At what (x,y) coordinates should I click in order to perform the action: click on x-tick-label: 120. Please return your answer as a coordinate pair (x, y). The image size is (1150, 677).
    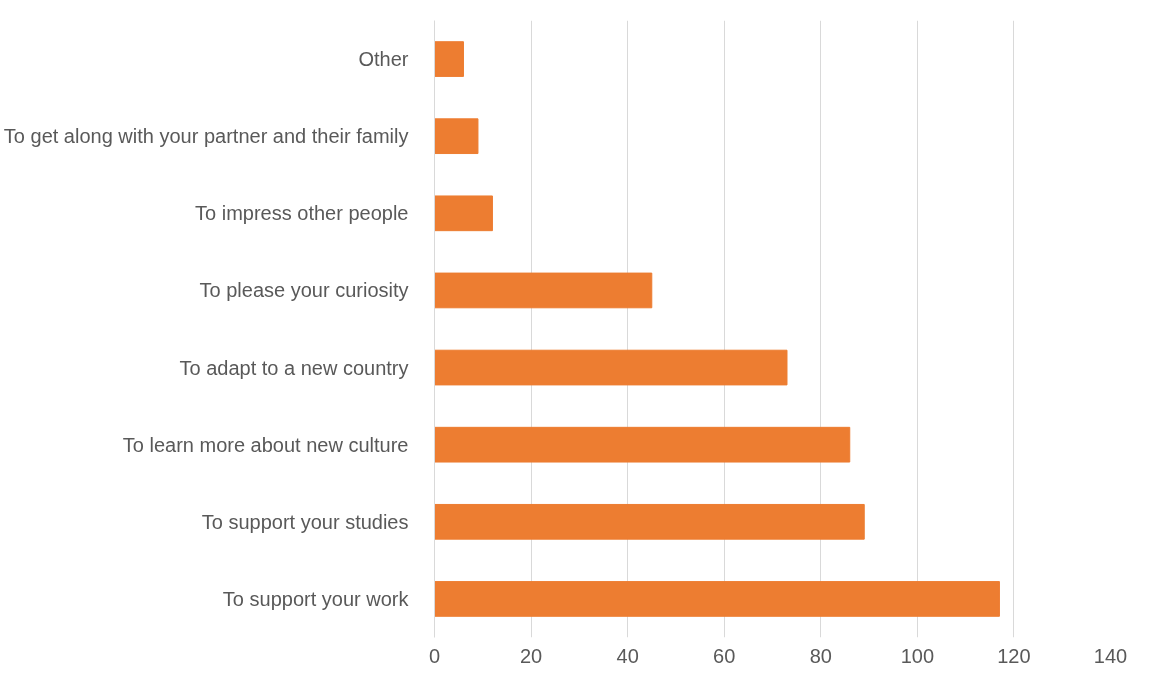
    Looking at the image, I should click on (1014, 655).